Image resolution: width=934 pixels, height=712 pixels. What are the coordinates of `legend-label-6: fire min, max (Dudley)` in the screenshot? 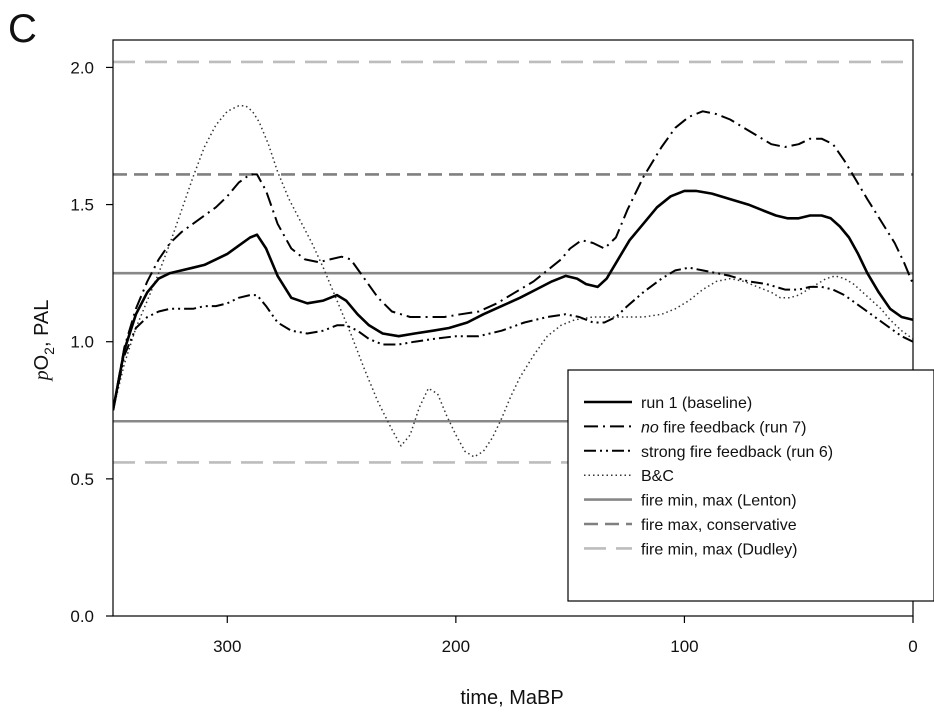 It's located at (719, 549).